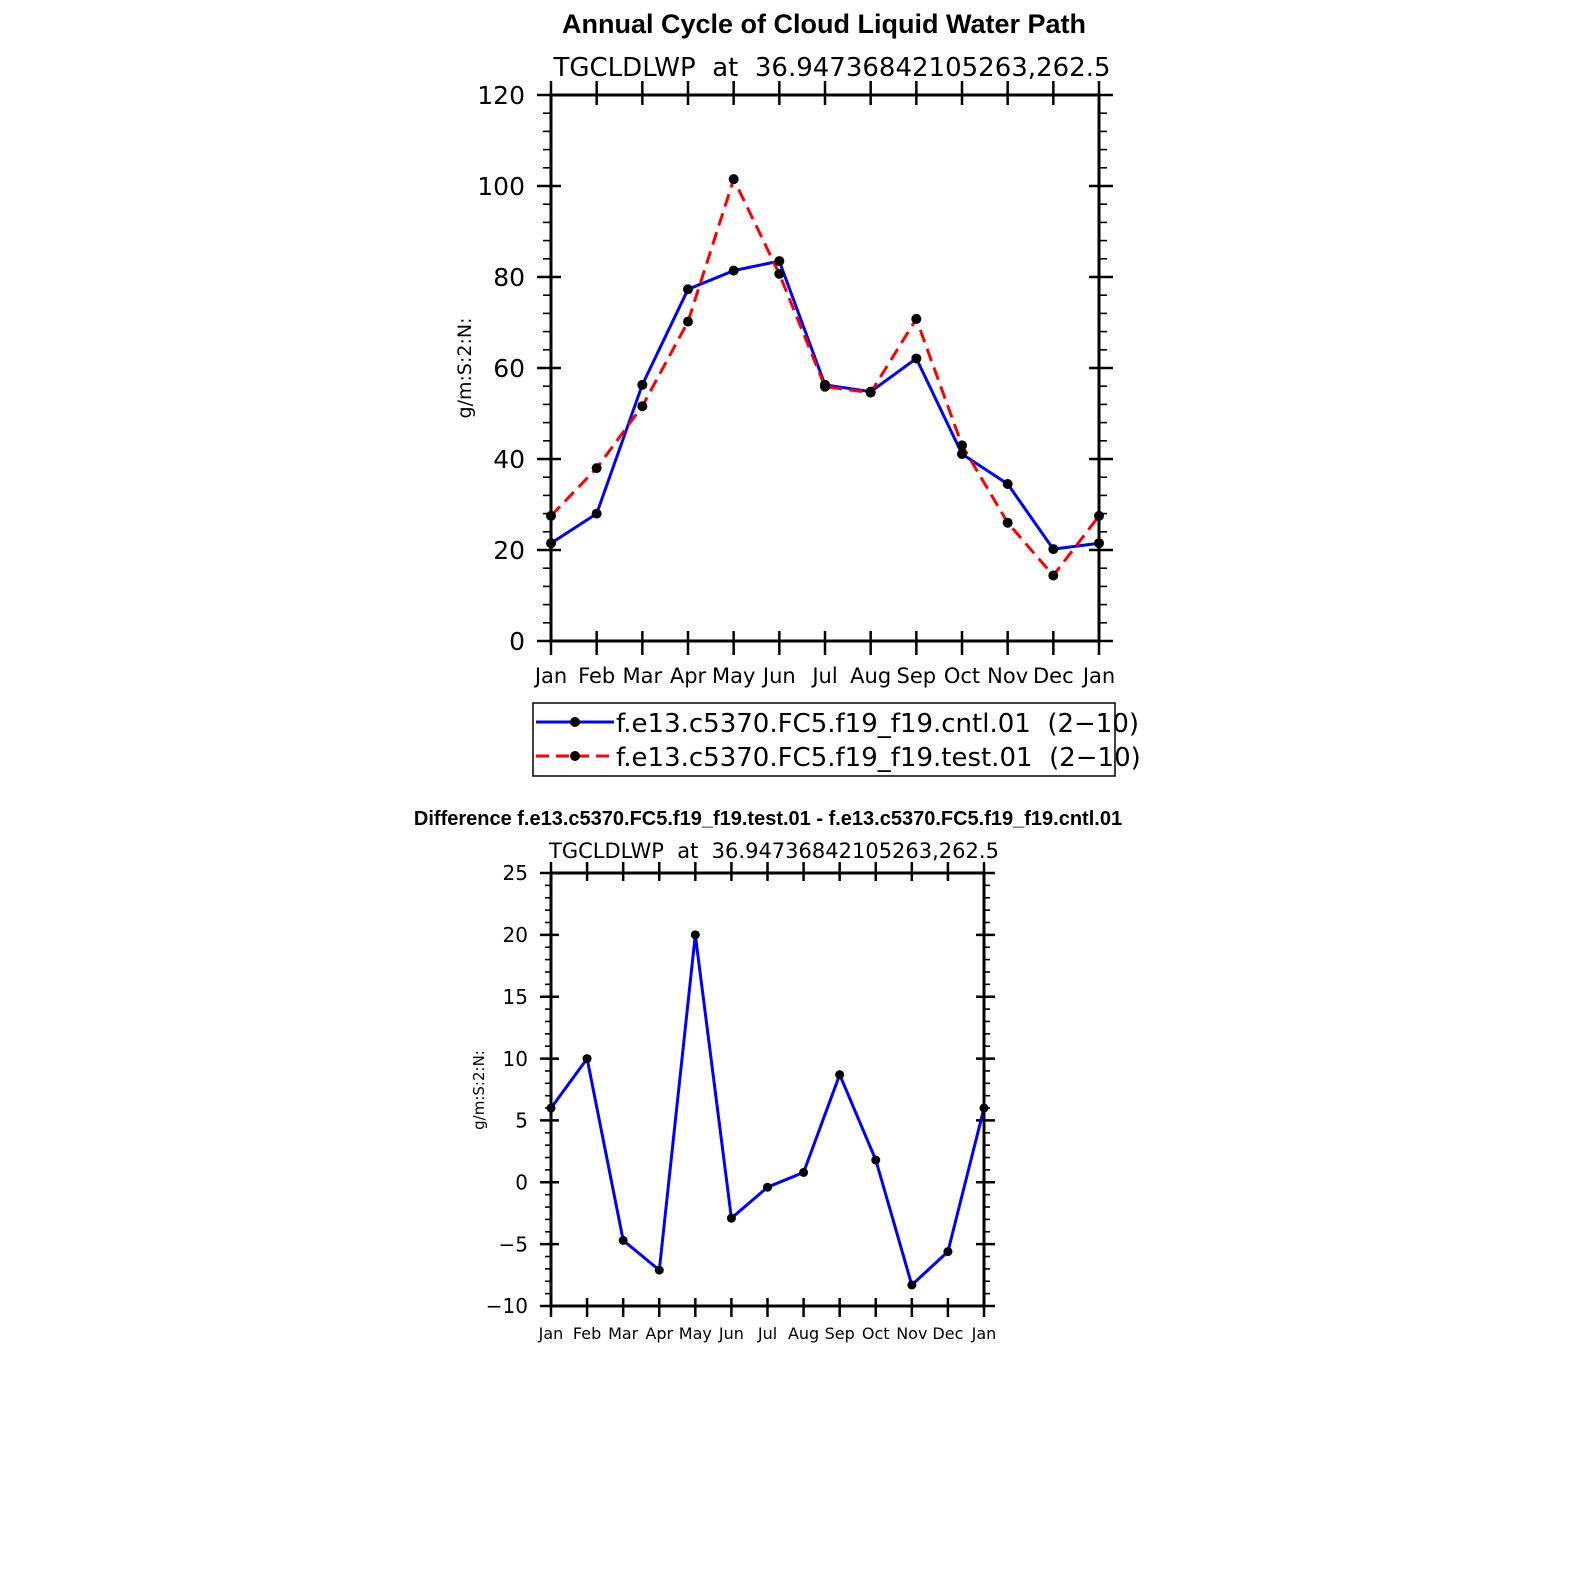 This screenshot has width=1574, height=1574. What do you see at coordinates (509, 459) in the screenshot?
I see `y-tick-label: 40` at bounding box center [509, 459].